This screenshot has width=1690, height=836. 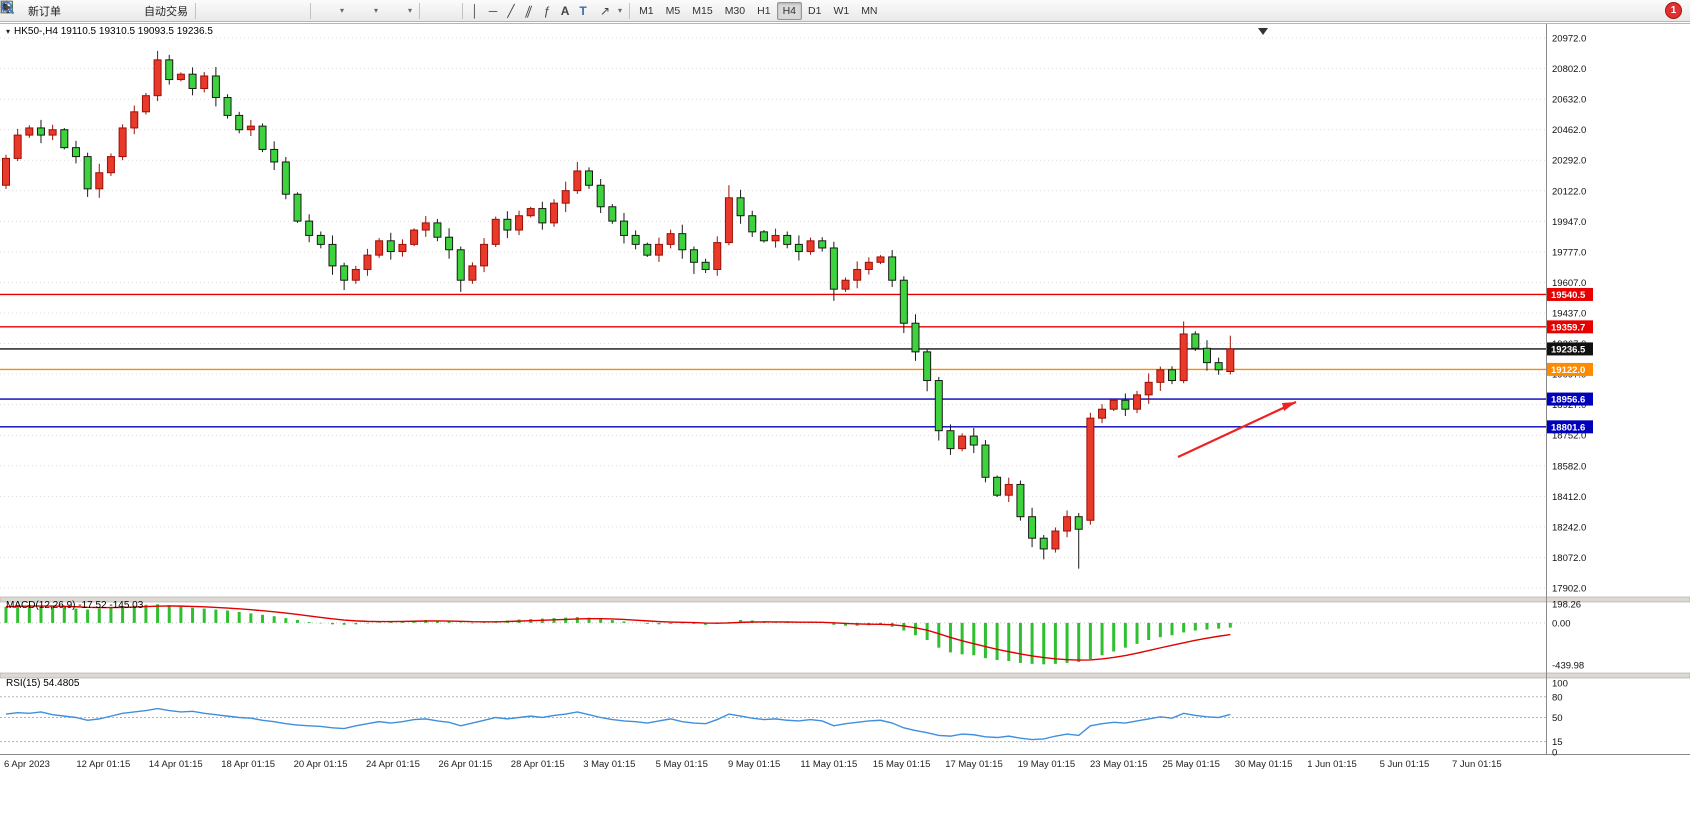 What do you see at coordinates (42, 10) in the screenshot?
I see `medal-icon` at bounding box center [42, 10].